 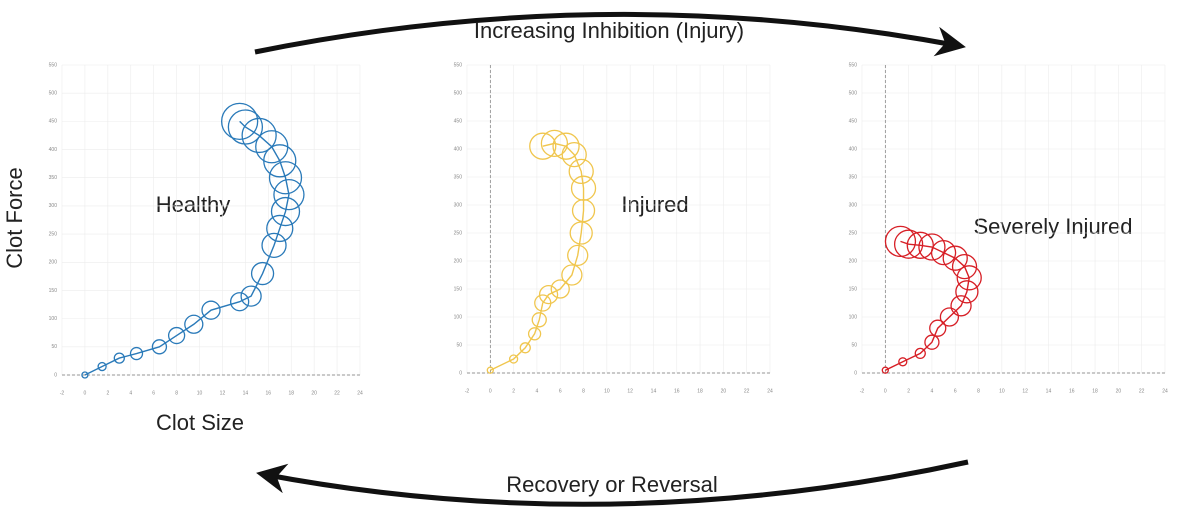 I want to click on bottom-arrow, so click(x=612, y=483).